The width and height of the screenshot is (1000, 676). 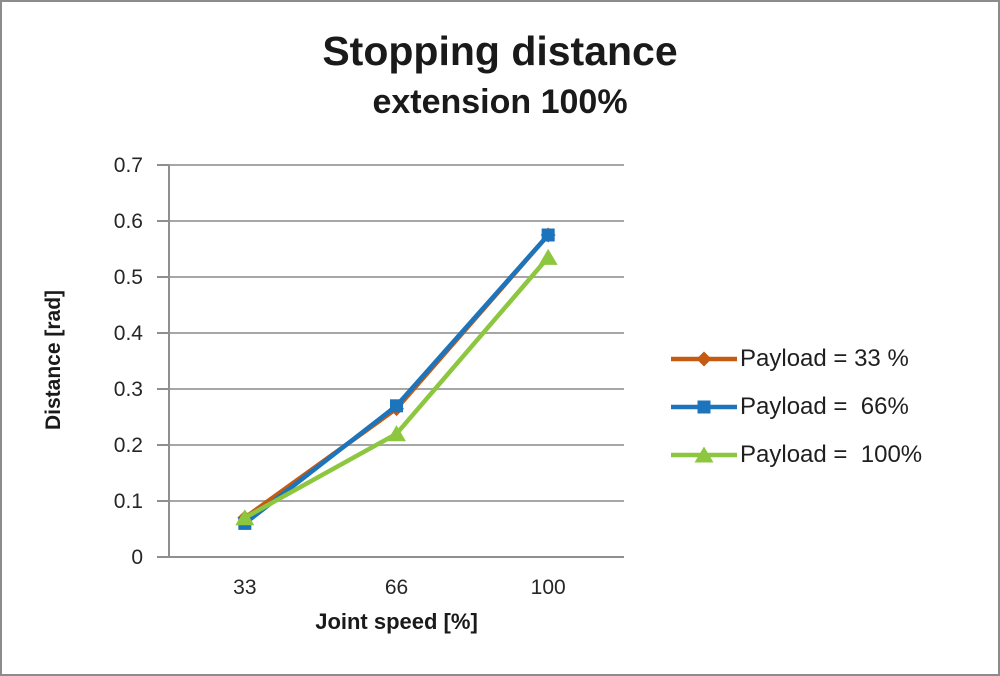 I want to click on legend-label-1: Payload = 66%, so click(x=824, y=406).